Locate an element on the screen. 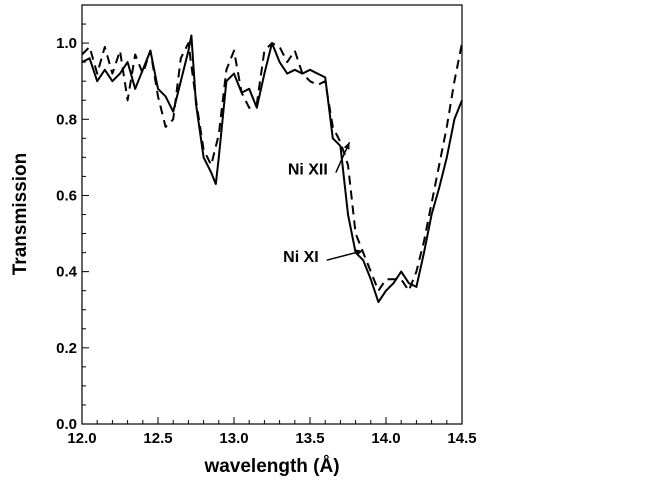  x-tick-label: 14.5 is located at coordinates (461, 438).